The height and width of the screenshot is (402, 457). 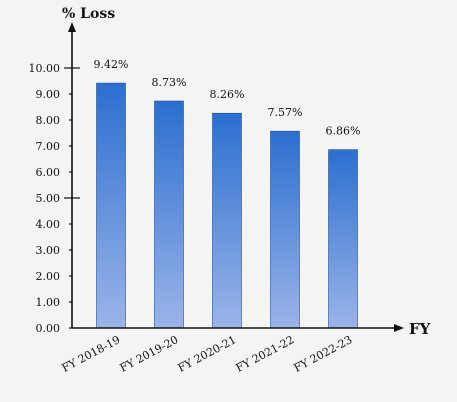 I want to click on x-tick-label: FY 2020-21, so click(x=207, y=354).